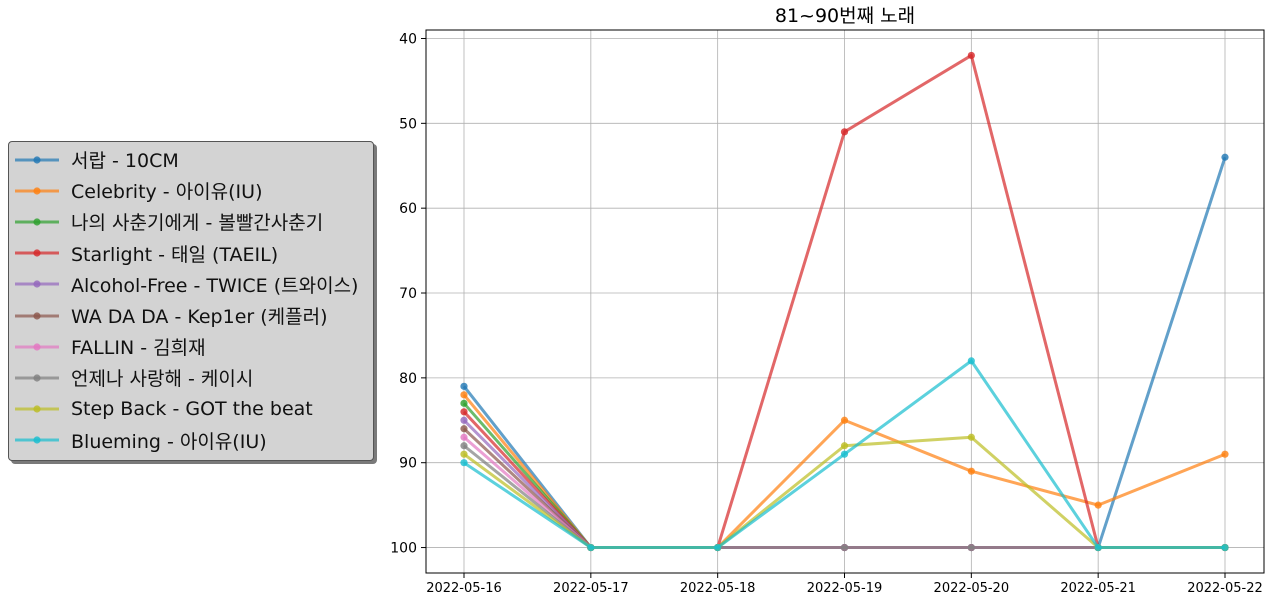 The image size is (1271, 603). Describe the element at coordinates (408, 464) in the screenshot. I see `y-tick-label: 90` at that location.